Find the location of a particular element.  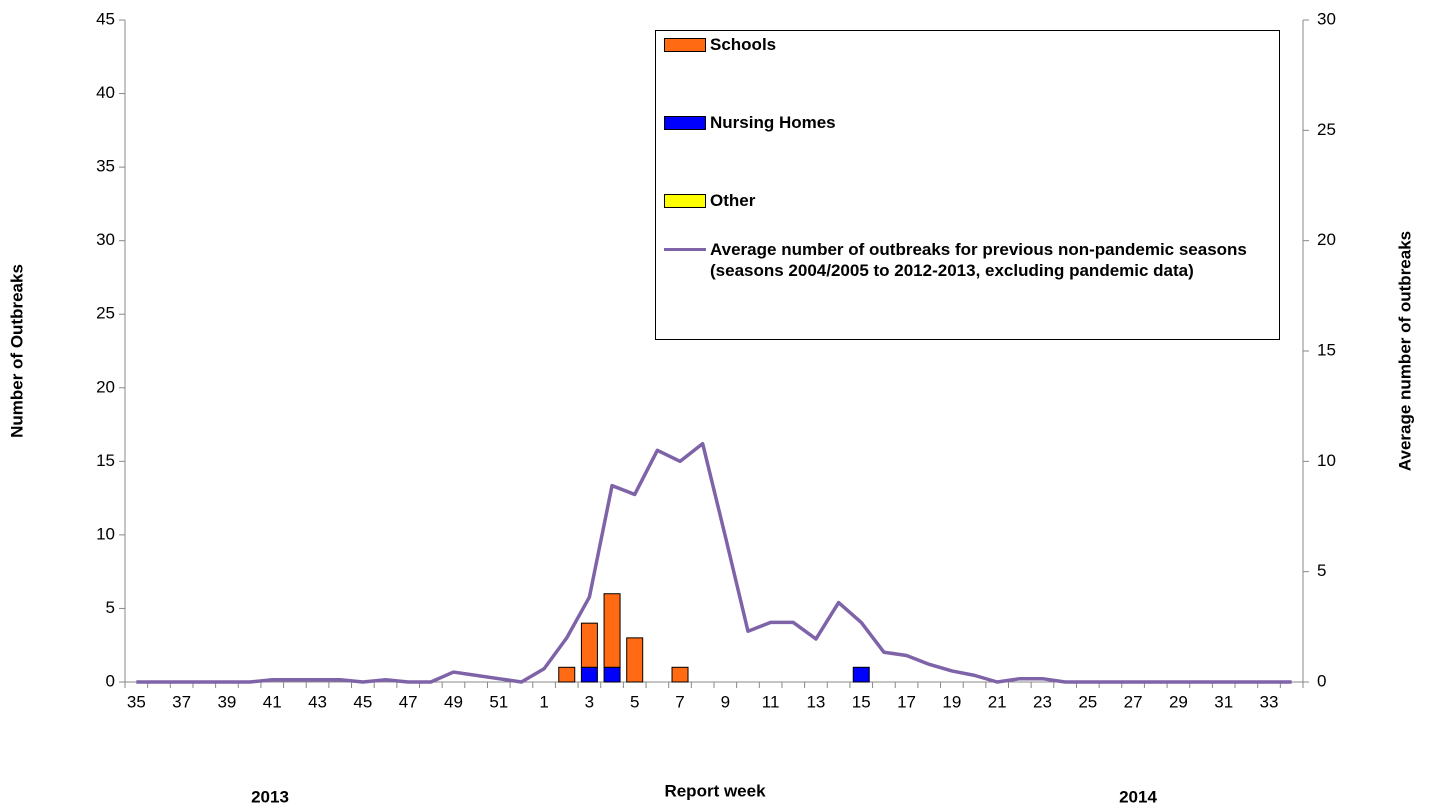

x-tick-label: 9 is located at coordinates (725, 701).